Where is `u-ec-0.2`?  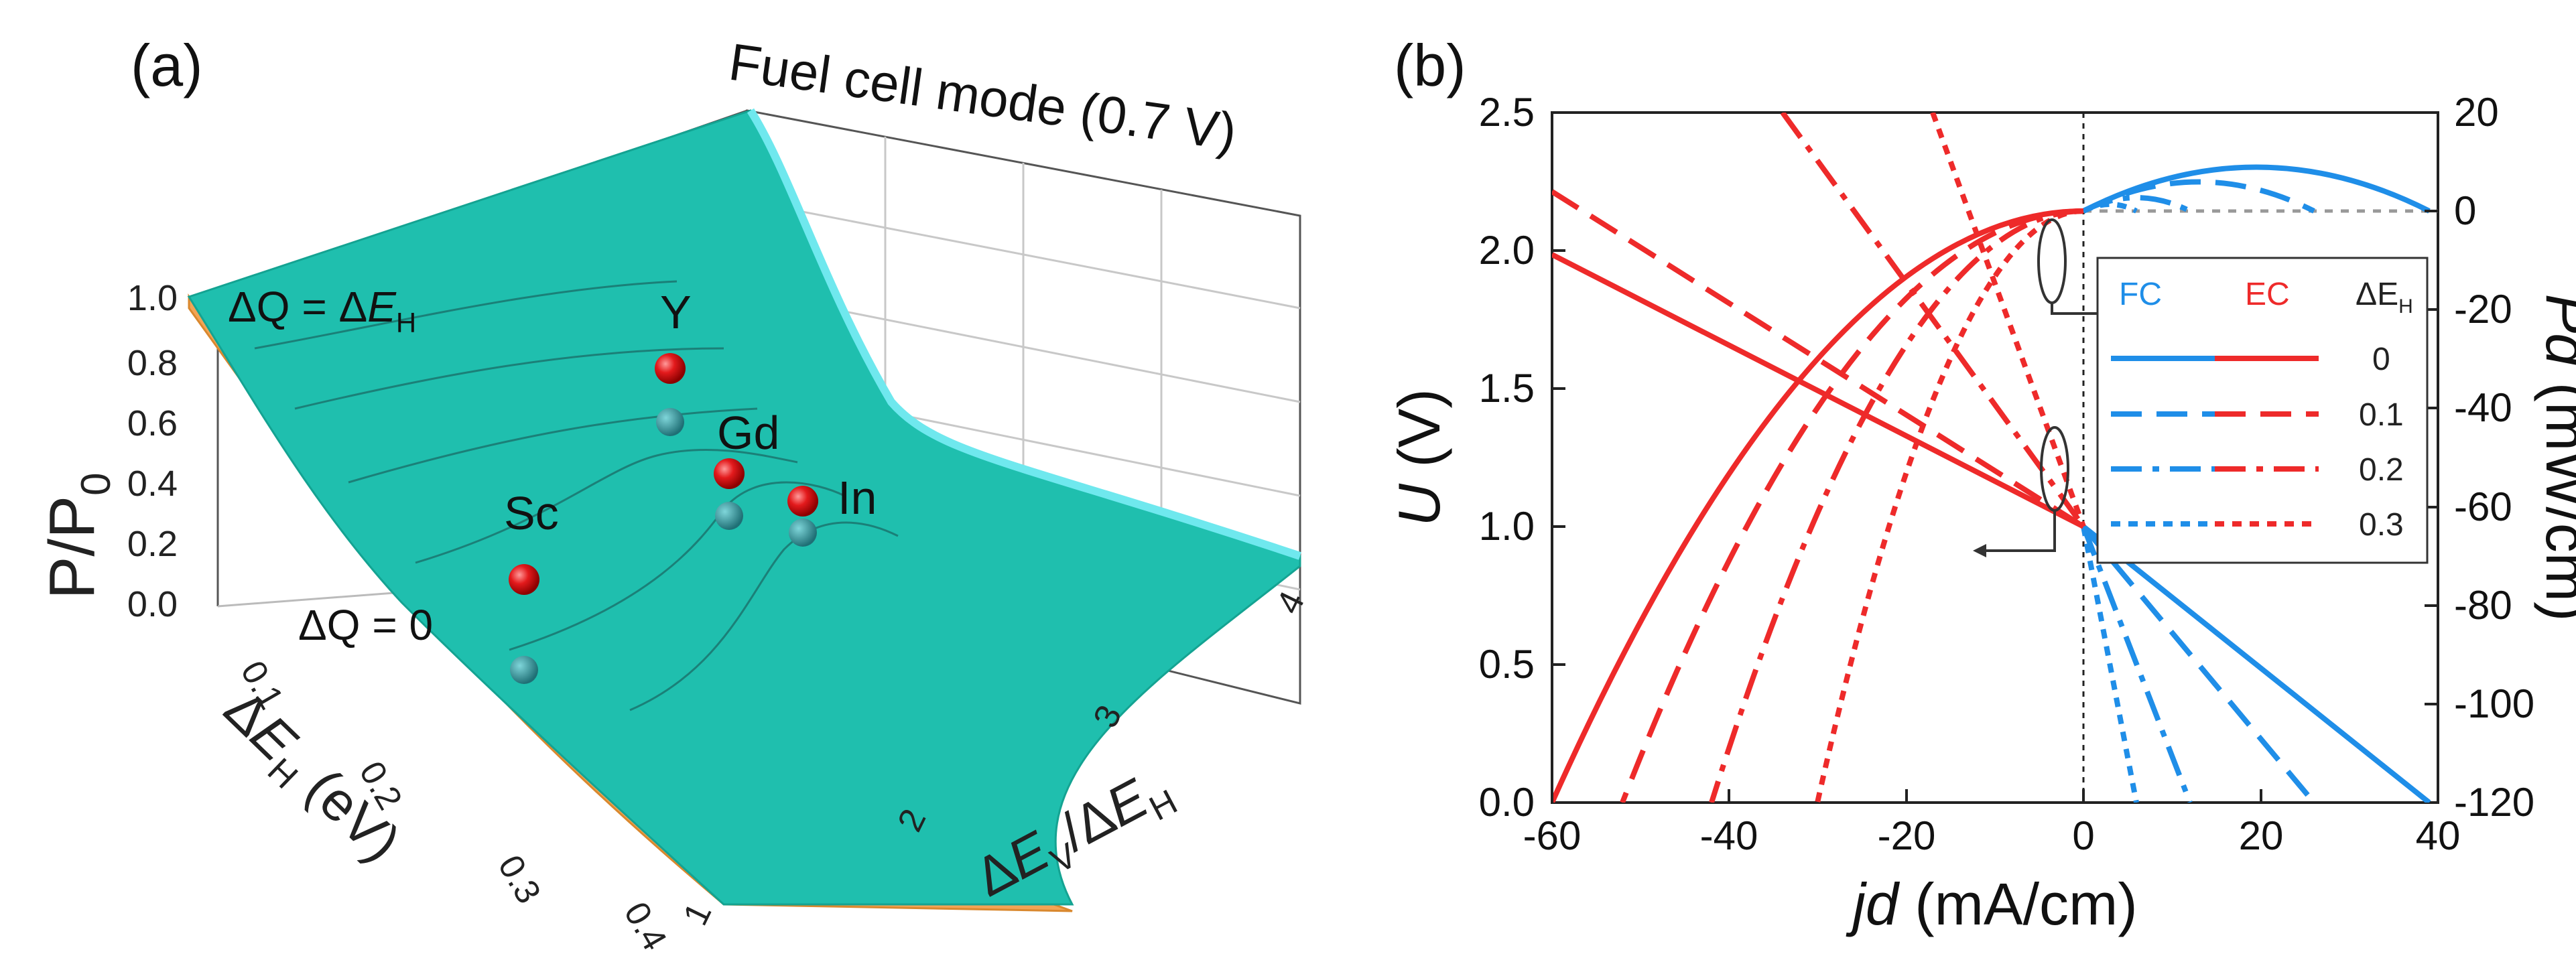 u-ec-0.2 is located at coordinates (1933, 321).